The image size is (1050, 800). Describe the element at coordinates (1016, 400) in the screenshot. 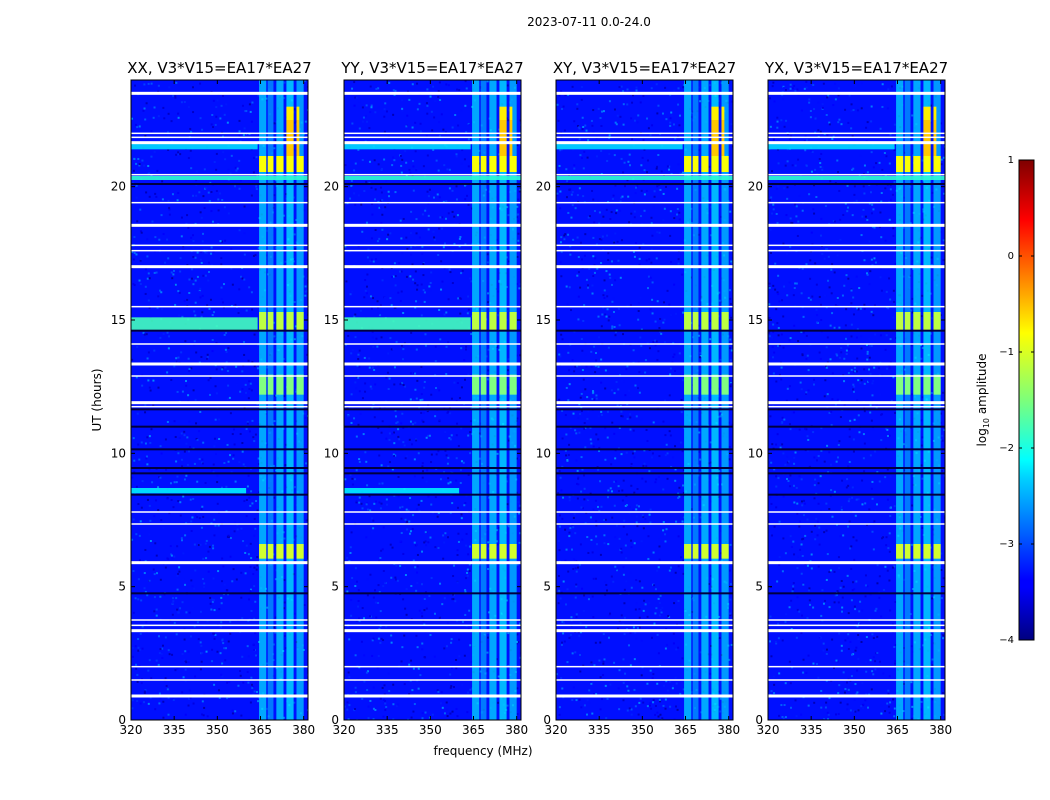

I see `colorbar-ticks: −4 −3 −2 −1 0 1` at that location.